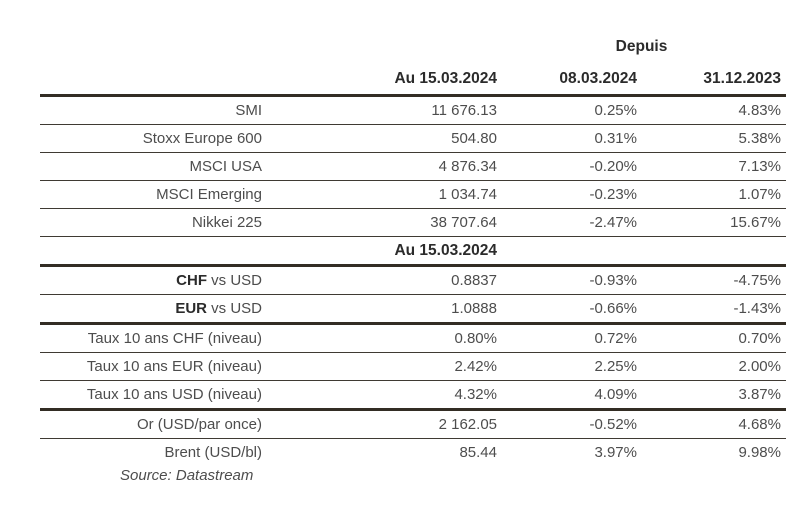 Image resolution: width=812 pixels, height=519 pixels. What do you see at coordinates (226, 222) in the screenshot?
I see `row-label: Nikkei 225` at bounding box center [226, 222].